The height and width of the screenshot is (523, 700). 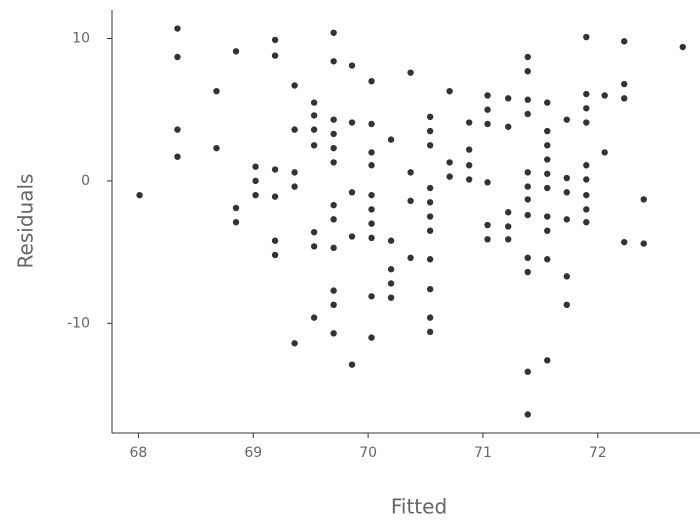 What do you see at coordinates (253, 453) in the screenshot?
I see `x-tick-label: 69` at bounding box center [253, 453].